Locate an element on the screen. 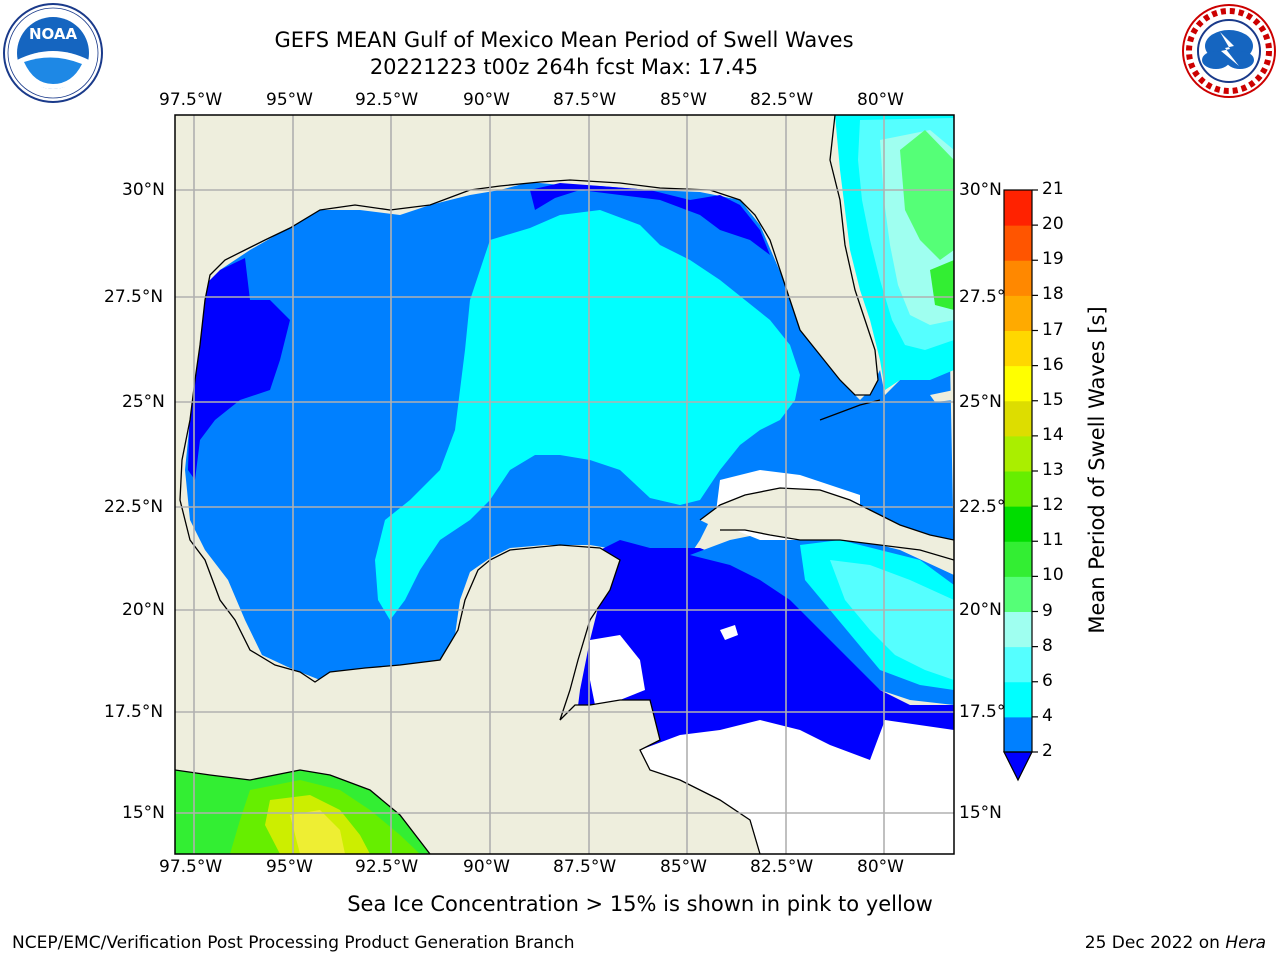 The width and height of the screenshot is (1280, 960). west-coast-swell-0-2s is located at coordinates (239, 369).